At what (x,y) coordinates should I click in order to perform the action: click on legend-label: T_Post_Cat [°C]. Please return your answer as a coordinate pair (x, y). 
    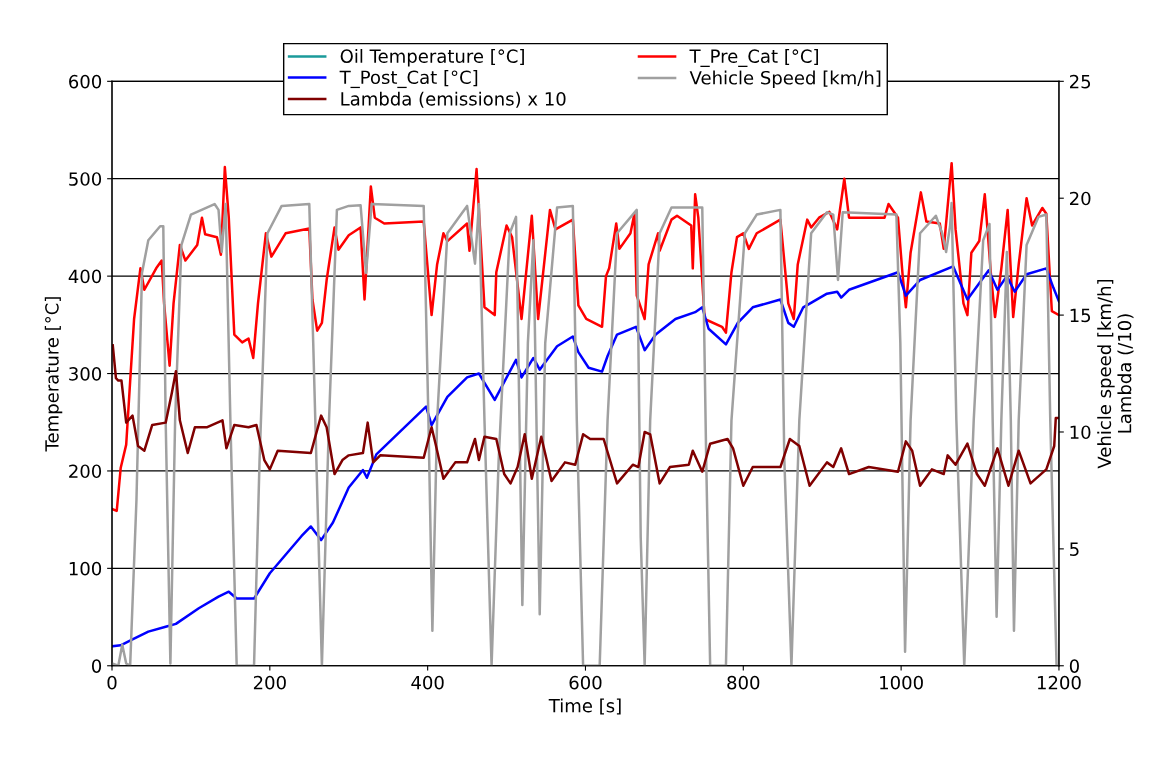
    Looking at the image, I should click on (408, 79).